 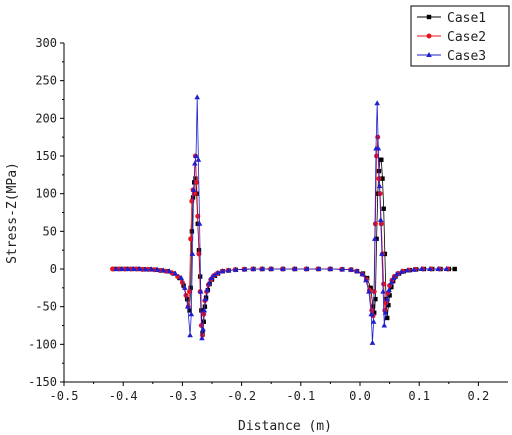 What do you see at coordinates (46, 194) in the screenshot?
I see `y-tick-label: 100` at bounding box center [46, 194].